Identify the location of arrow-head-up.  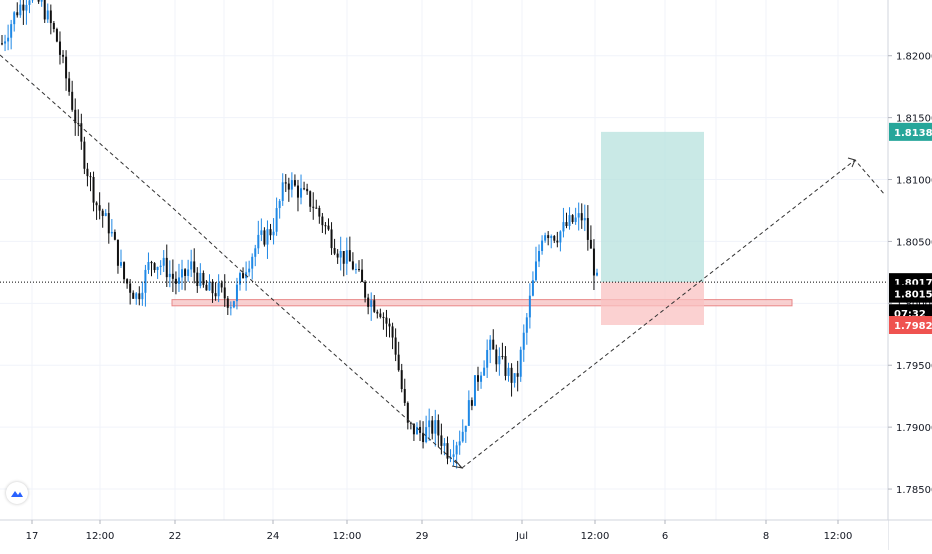
(851, 162).